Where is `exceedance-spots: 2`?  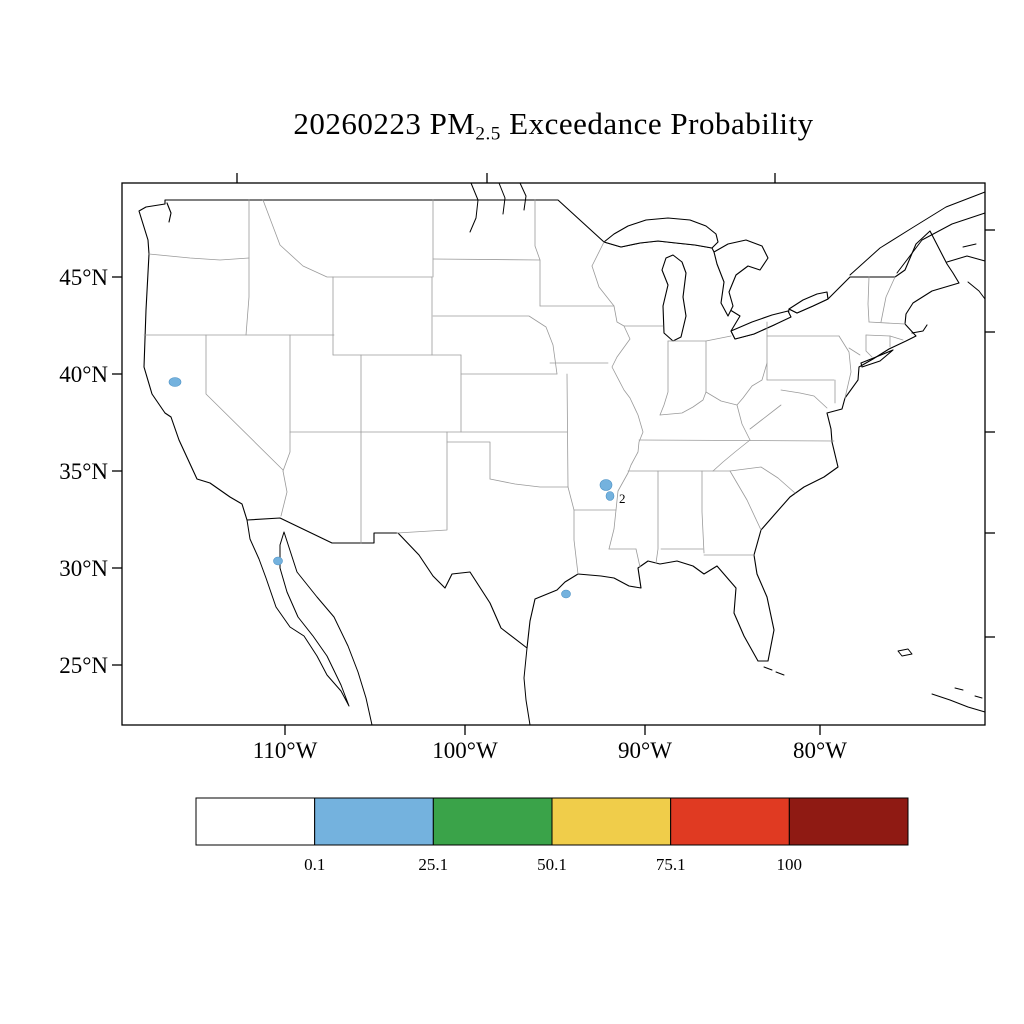 exceedance-spots: 2 is located at coordinates (397, 488).